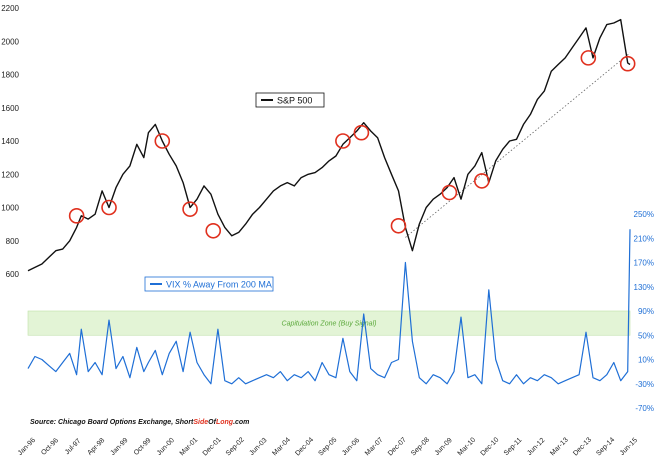 Image resolution: width=666 pixels, height=467 pixels. I want to click on right-tick-label: 130%, so click(644, 287).